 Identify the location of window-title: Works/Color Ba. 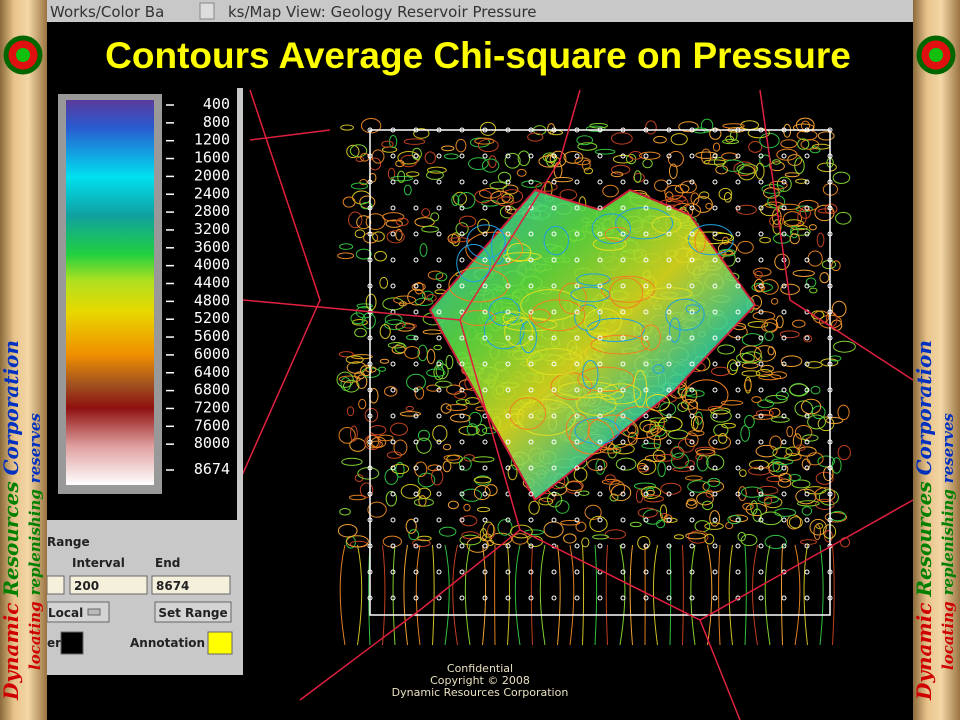
(107, 12).